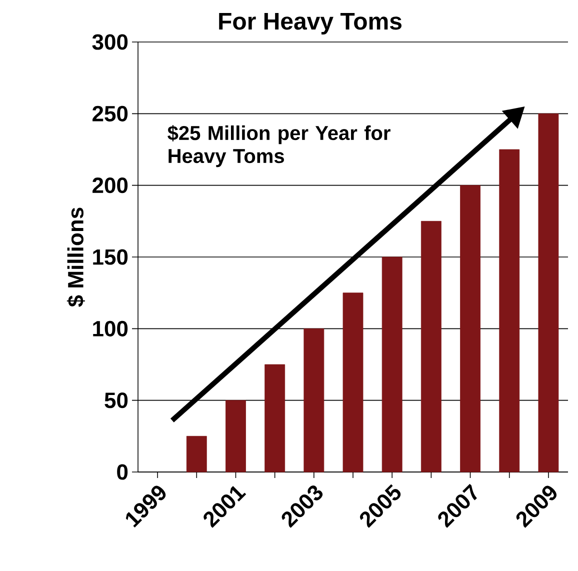  Describe the element at coordinates (122, 472) in the screenshot. I see `y-tick-label: 0` at that location.